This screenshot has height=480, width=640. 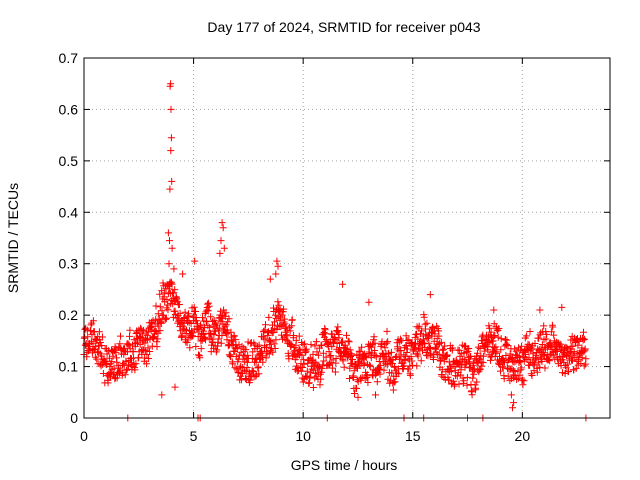 What do you see at coordinates (303, 436) in the screenshot?
I see `x-tick-label: 10` at bounding box center [303, 436].